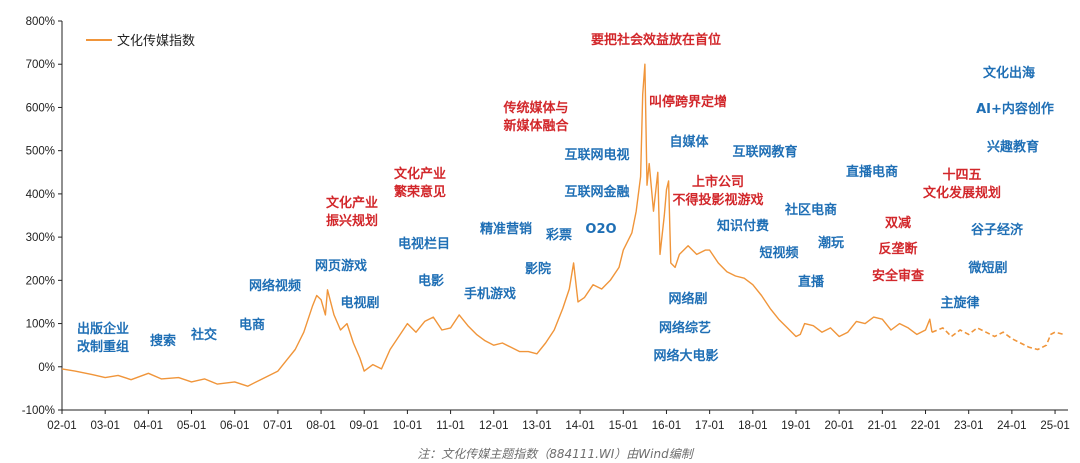  What do you see at coordinates (420, 192) in the screenshot?
I see `annotation-label: 繁荣意见` at bounding box center [420, 192].